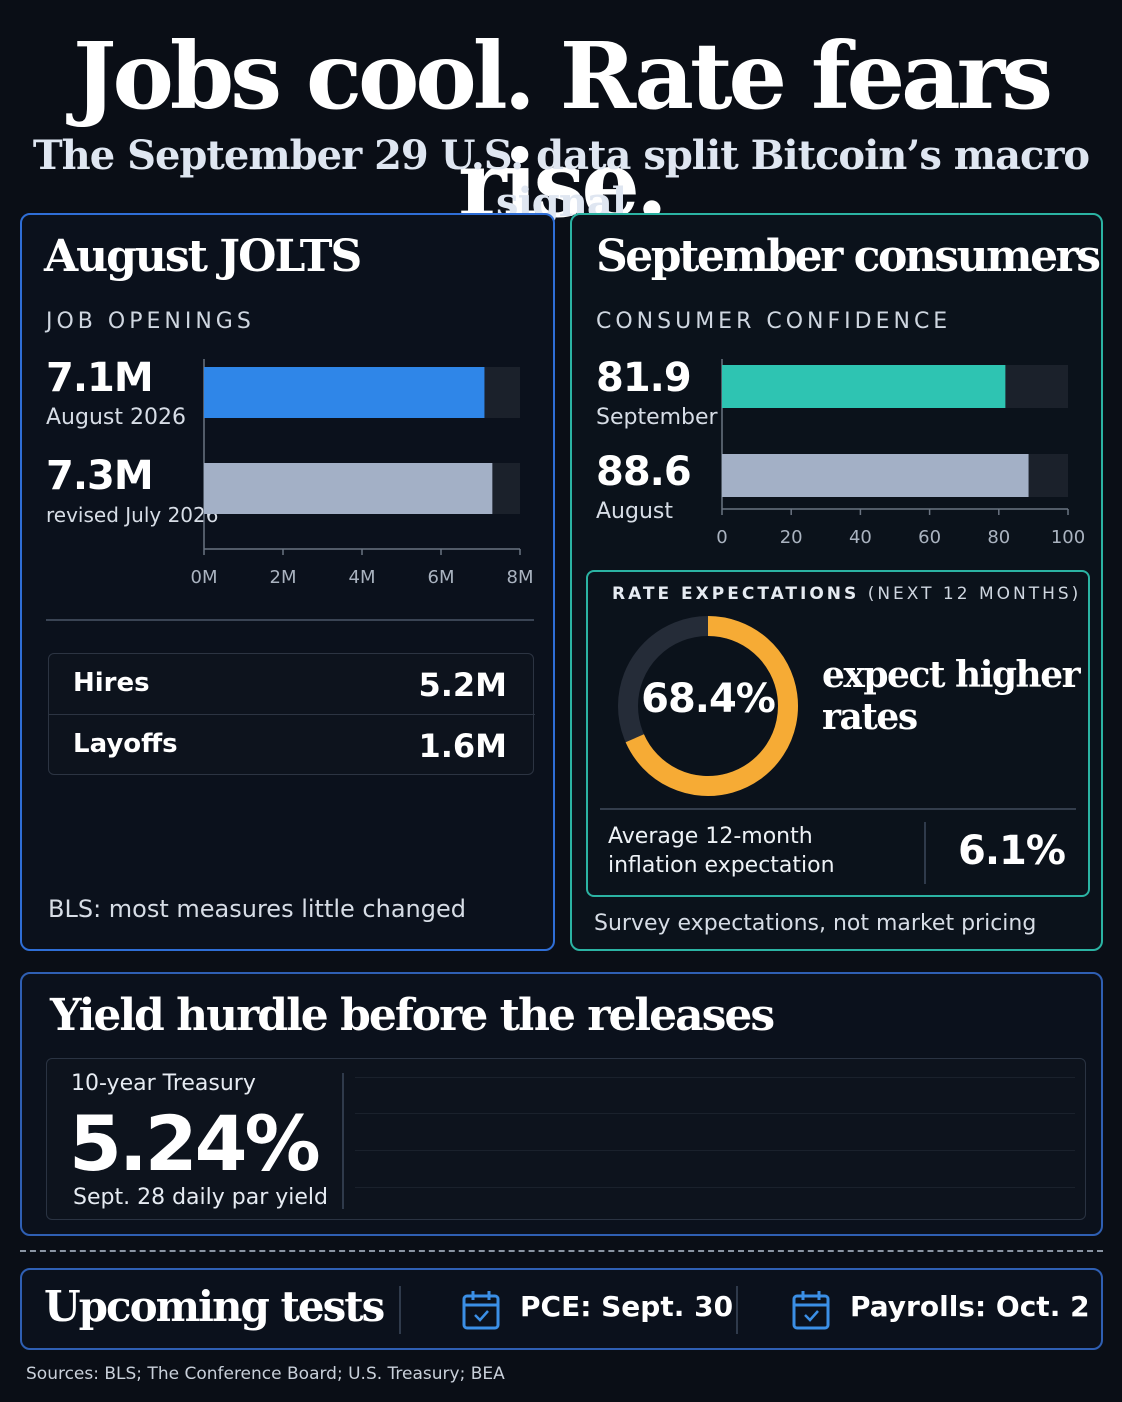 The height and width of the screenshot is (1402, 1122). Describe the element at coordinates (100, 476) in the screenshot. I see `bar-value-july: 7.3M` at that location.